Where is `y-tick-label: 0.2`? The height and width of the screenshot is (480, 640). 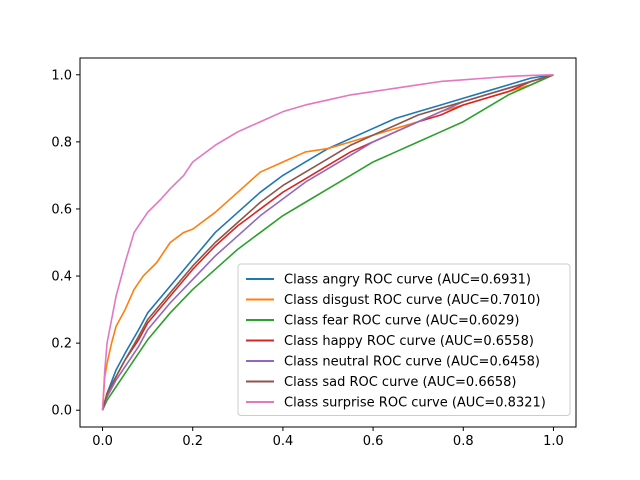
y-tick-label: 0.2 is located at coordinates (61, 344).